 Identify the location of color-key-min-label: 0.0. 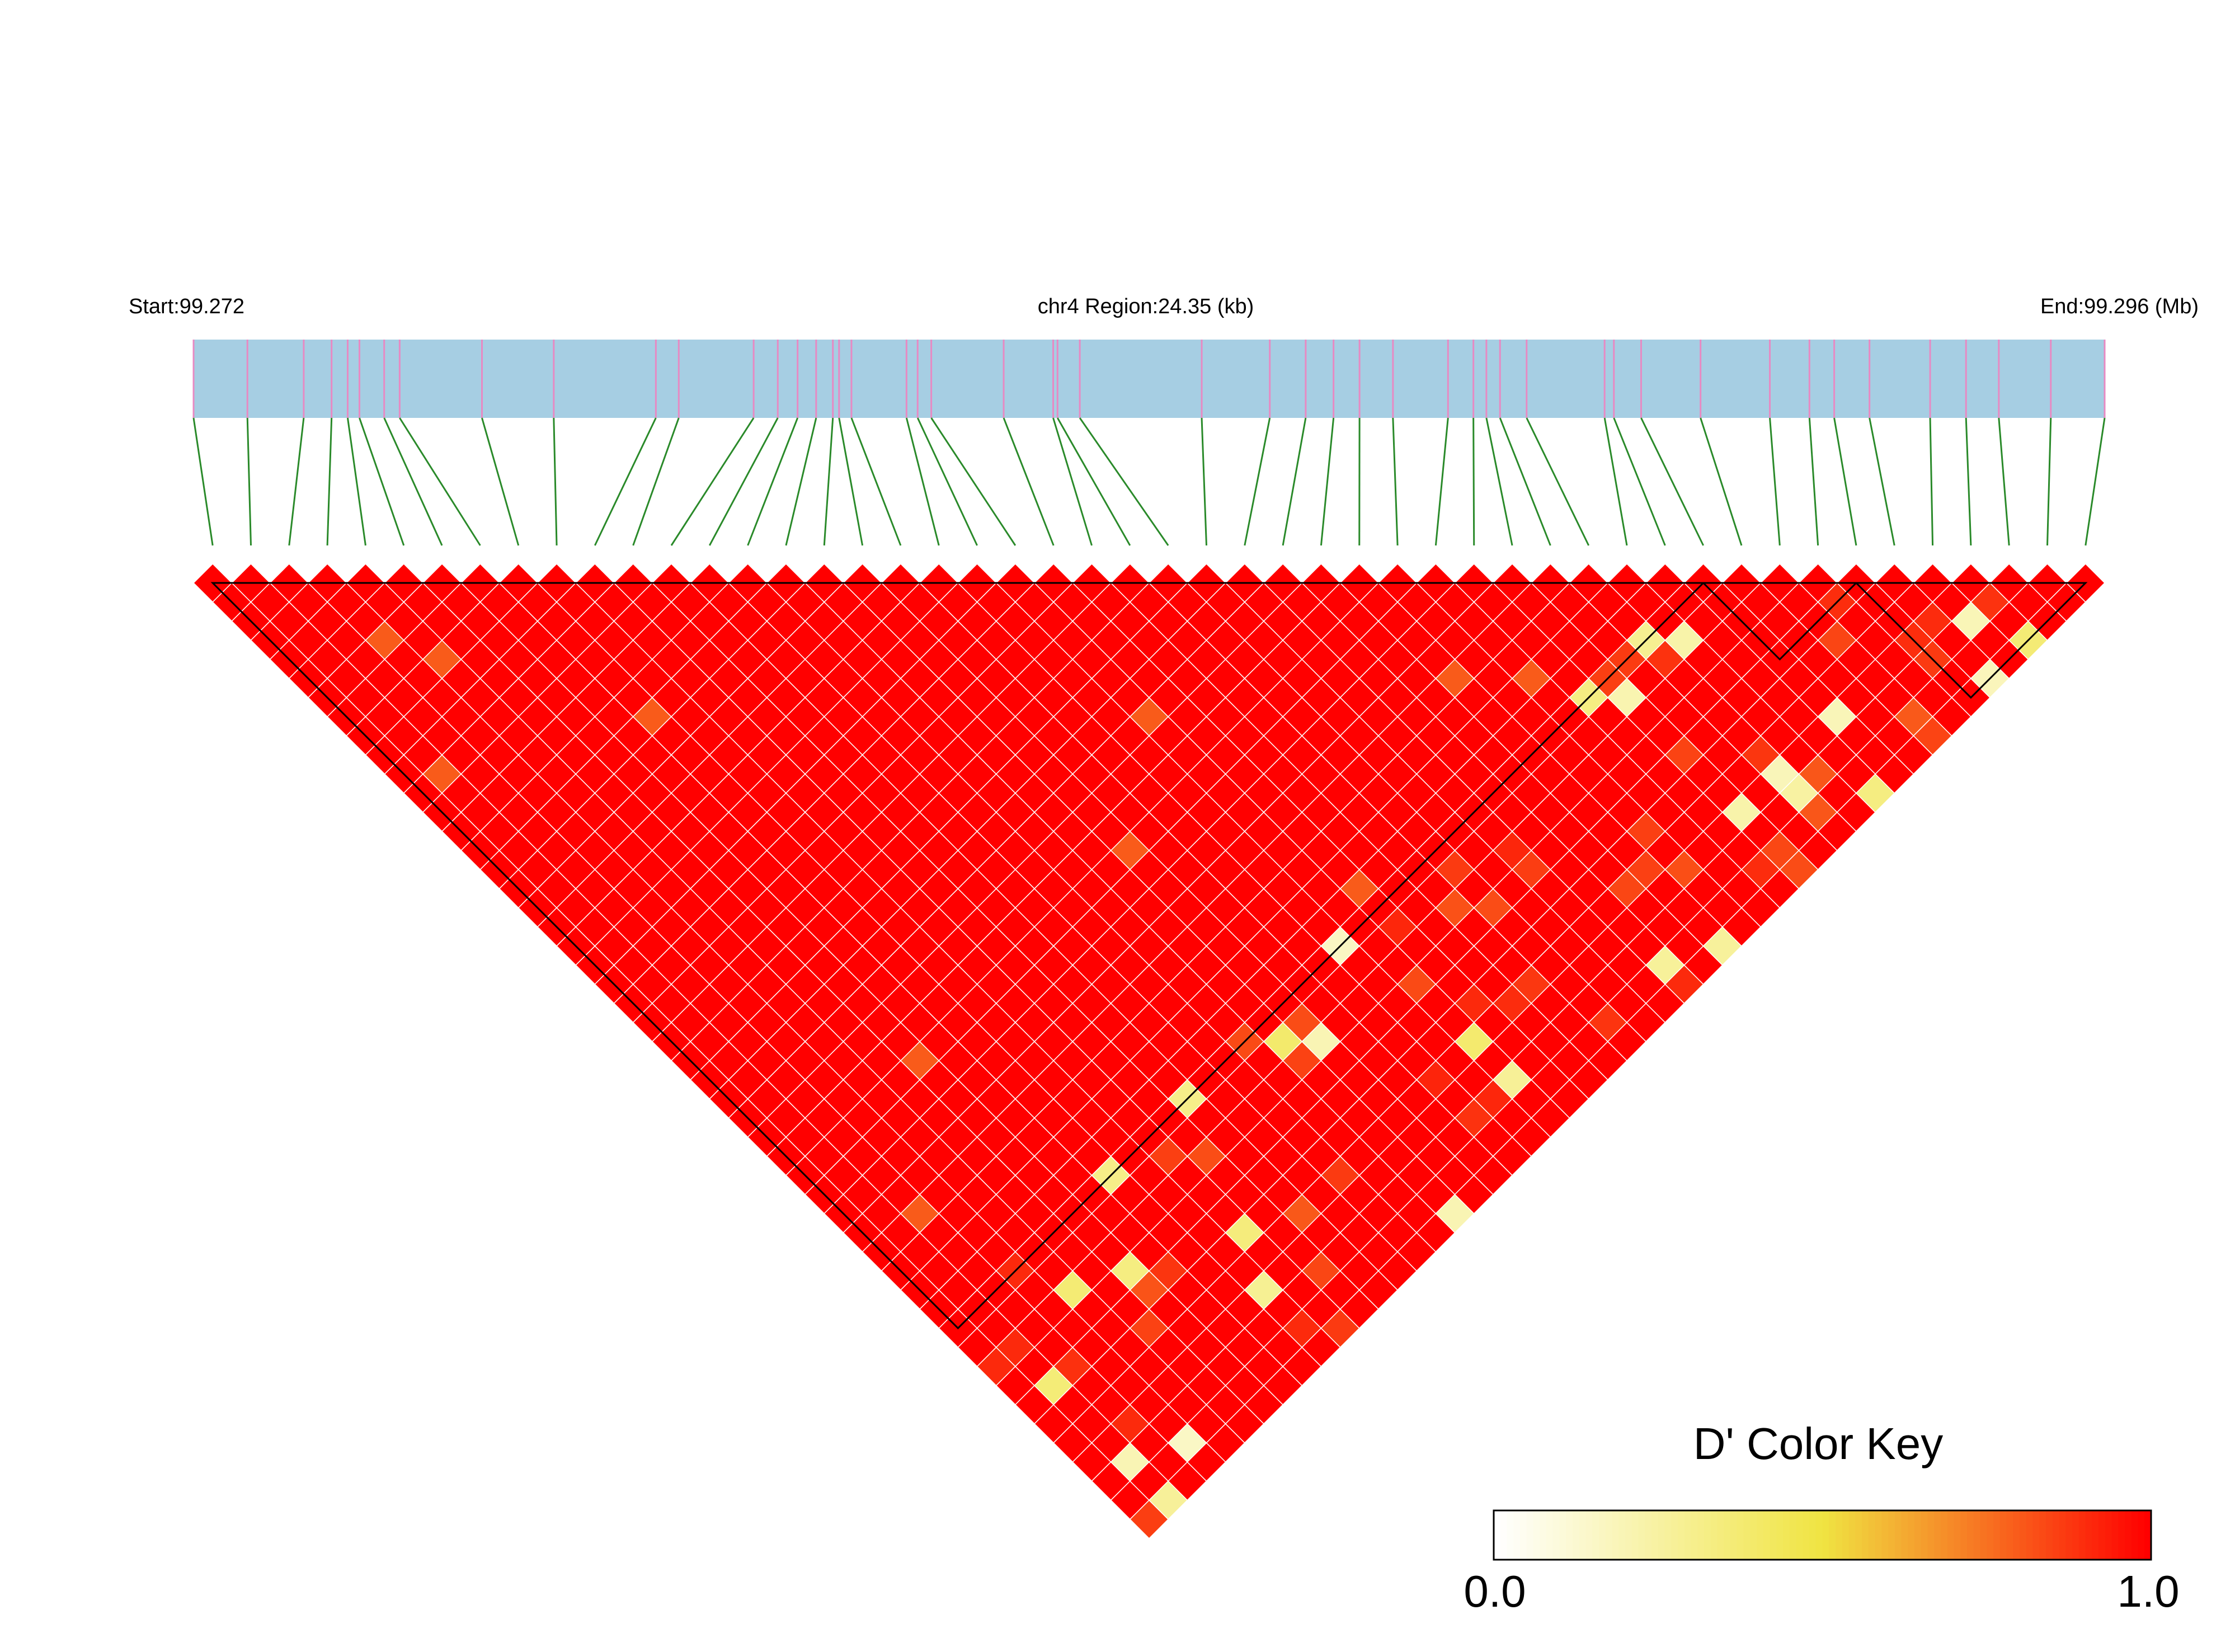
(1495, 1591).